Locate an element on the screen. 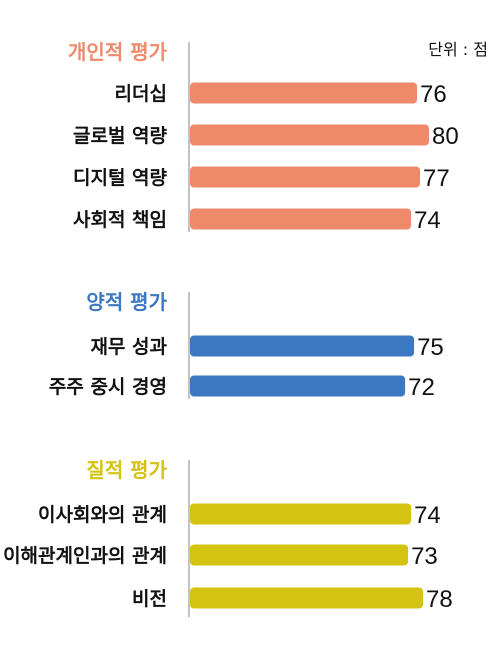  category-label: 비전 is located at coordinates (149, 599).